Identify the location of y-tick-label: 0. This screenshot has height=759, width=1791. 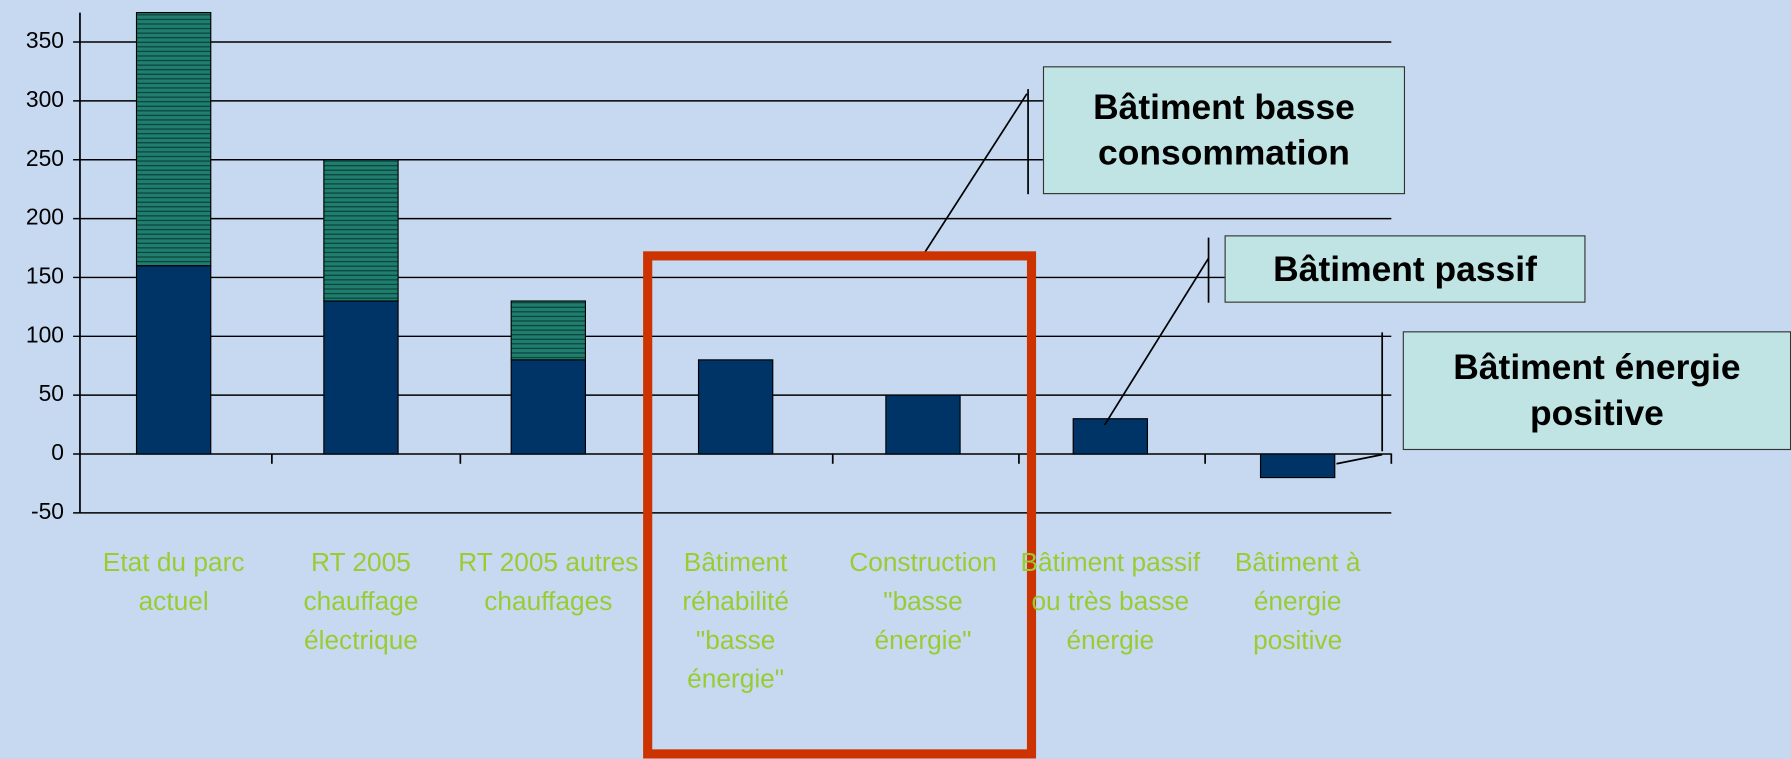
(57, 452).